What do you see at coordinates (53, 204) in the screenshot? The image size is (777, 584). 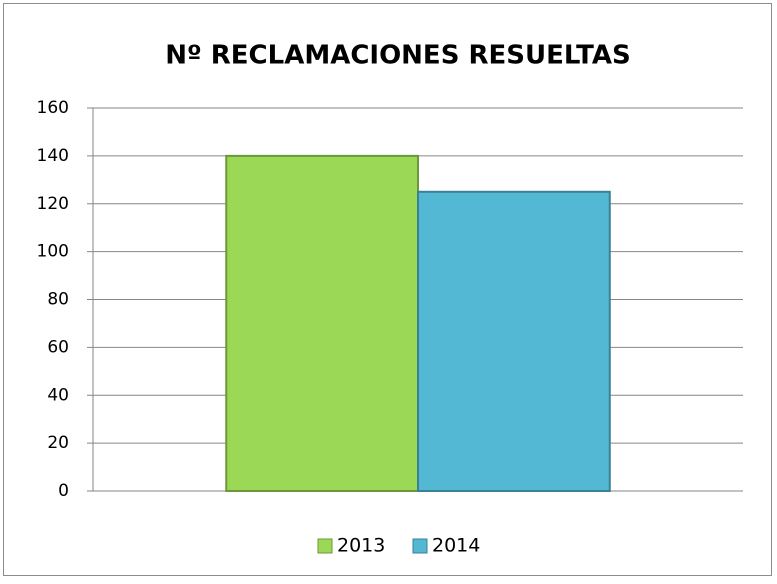 I see `y-tick-label: 120` at bounding box center [53, 204].